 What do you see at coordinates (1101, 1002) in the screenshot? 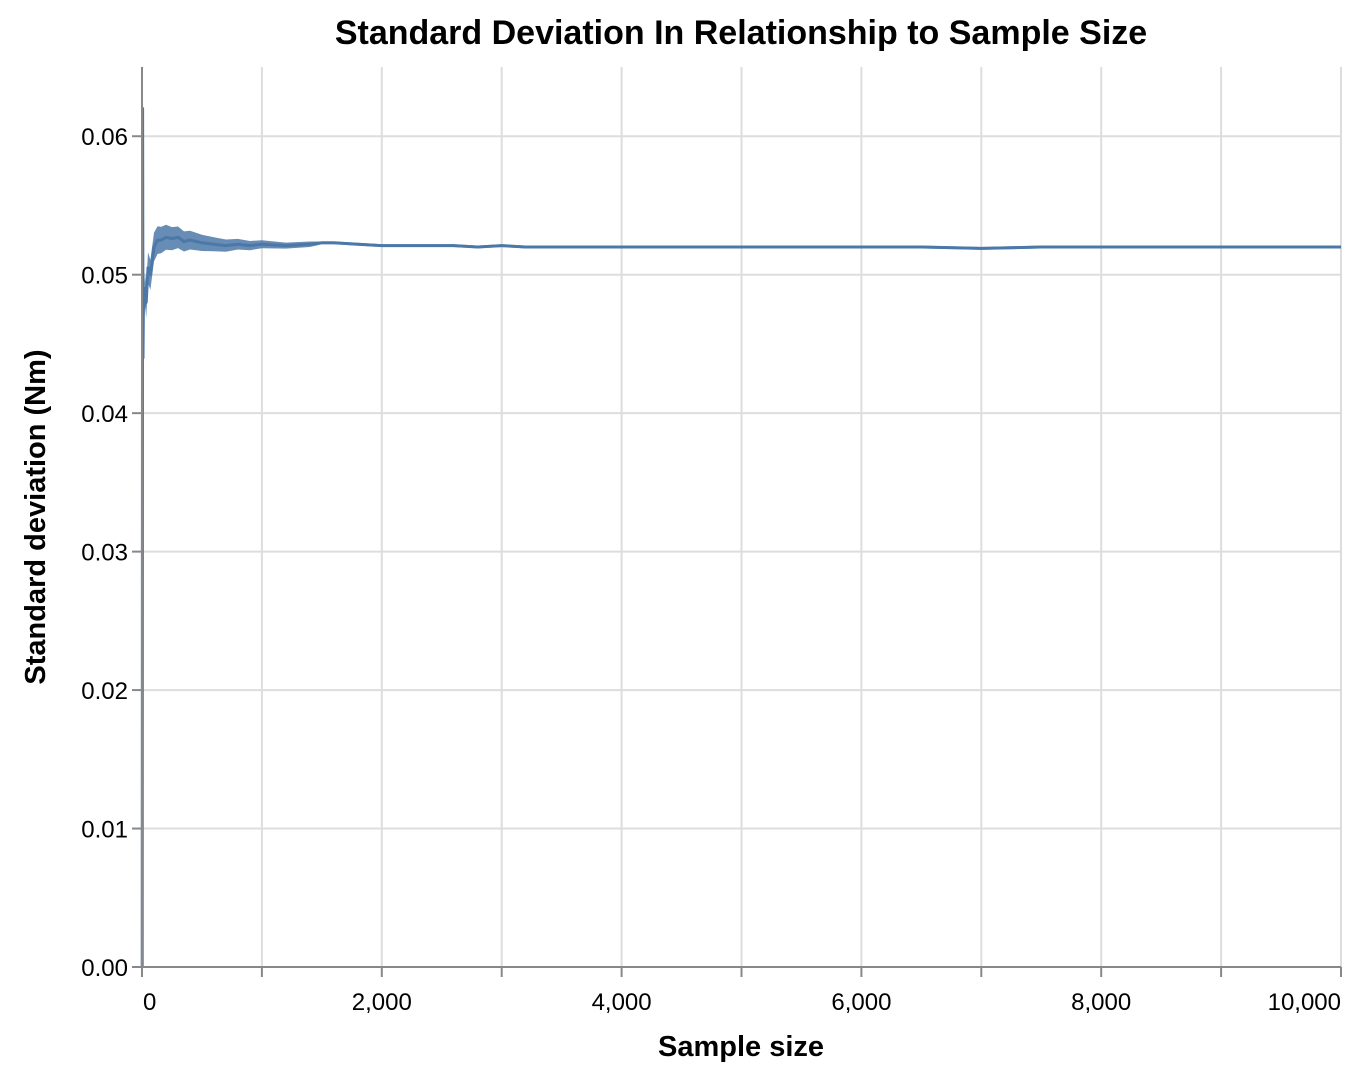
I see `x-tick-label: 8,000` at bounding box center [1101, 1002].